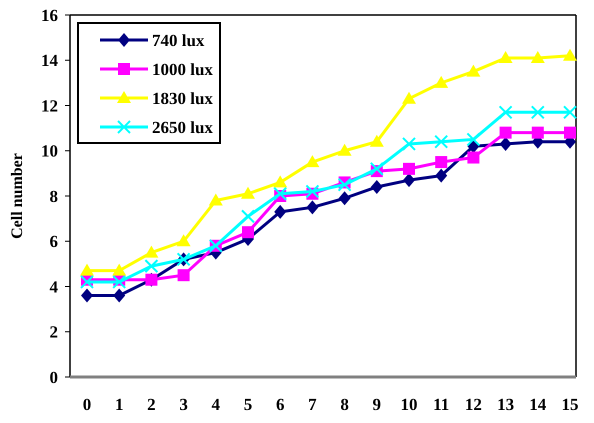  What do you see at coordinates (178, 40) in the screenshot?
I see `legend-label: 740 lux` at bounding box center [178, 40].